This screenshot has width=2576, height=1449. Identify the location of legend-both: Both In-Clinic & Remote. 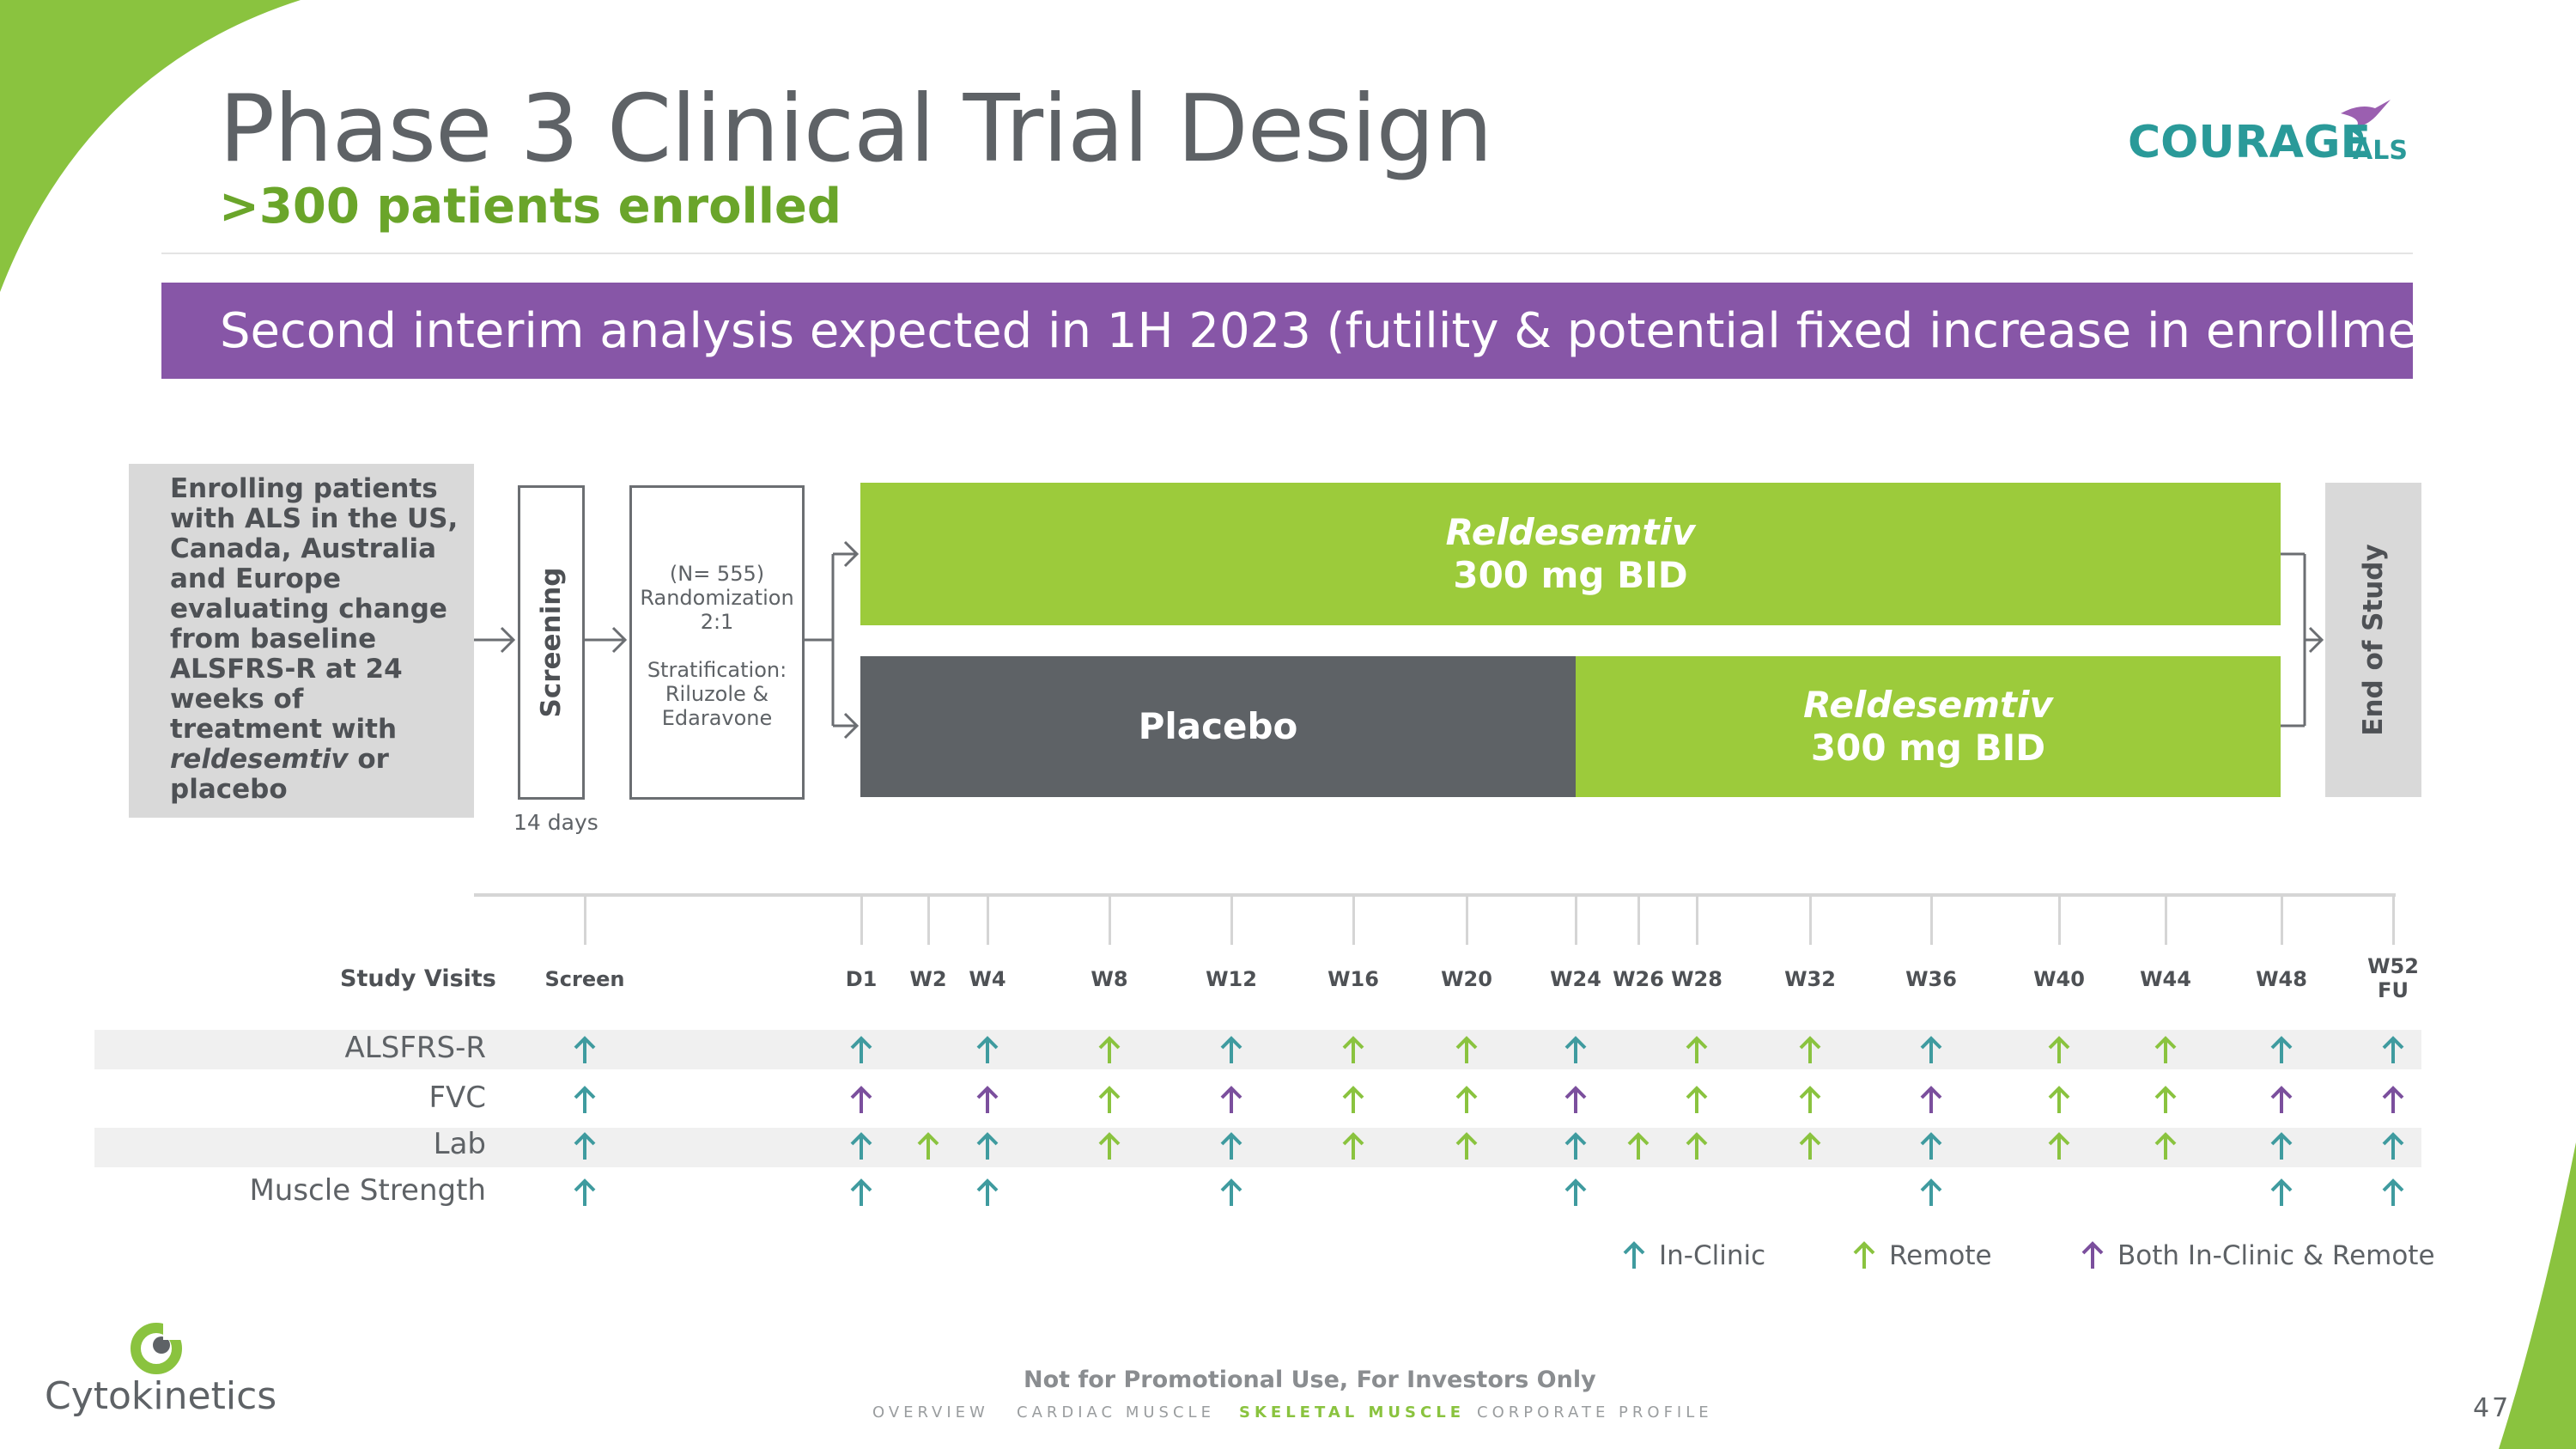
(2258, 1255).